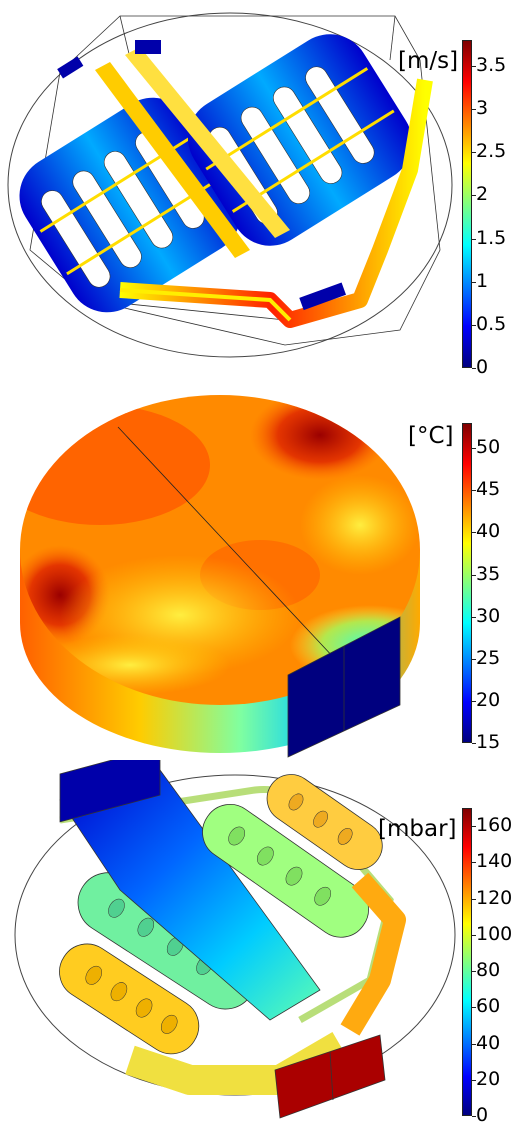 The width and height of the screenshot is (516, 1126). I want to click on temperature-tick-label: 45, so click(488, 489).